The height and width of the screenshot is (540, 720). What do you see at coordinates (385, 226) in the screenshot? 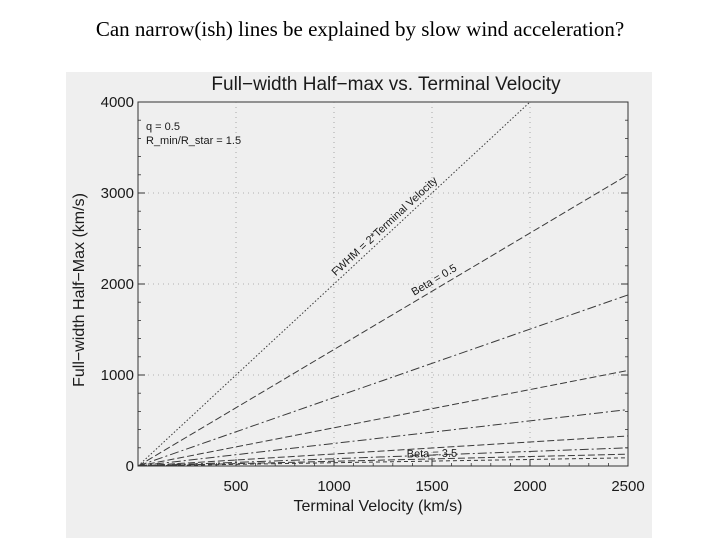
I see `series-label-1: FWHM = 2*Terminal Velocity` at bounding box center [385, 226].